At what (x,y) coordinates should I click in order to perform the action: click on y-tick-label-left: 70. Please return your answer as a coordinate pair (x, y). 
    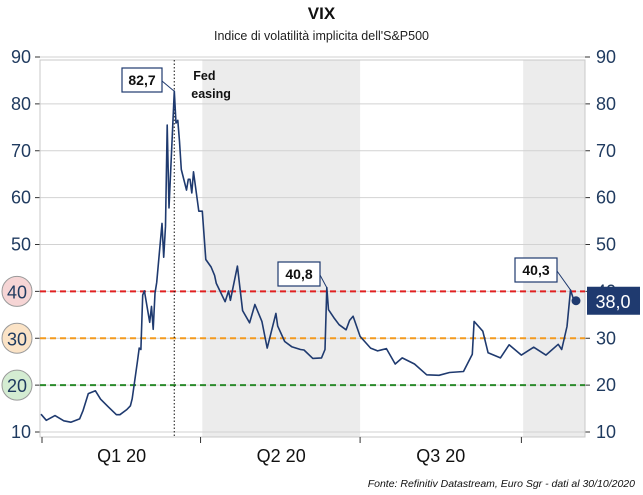
    Looking at the image, I should click on (21, 151).